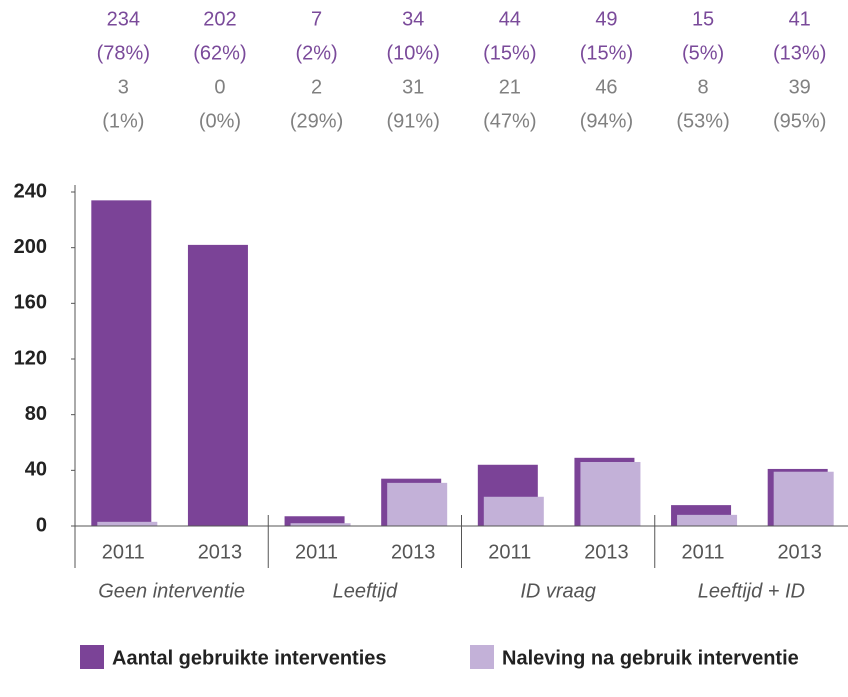 This screenshot has height=697, width=848. I want to click on value-label: 2, so click(316, 87).